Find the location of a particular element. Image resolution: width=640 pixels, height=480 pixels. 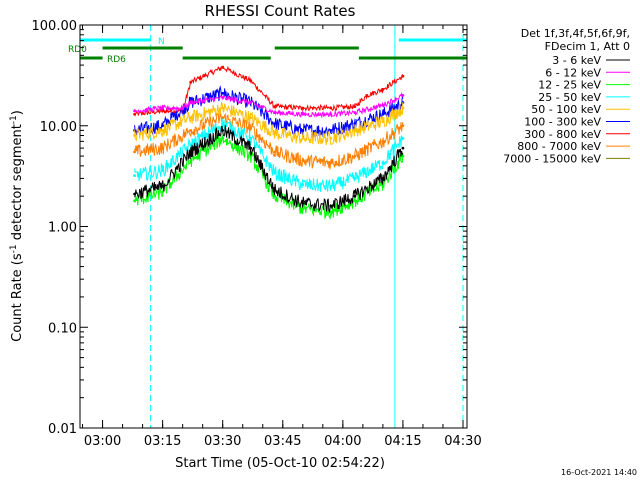

legend-label: 100 - 300 keV is located at coordinates (562, 122).